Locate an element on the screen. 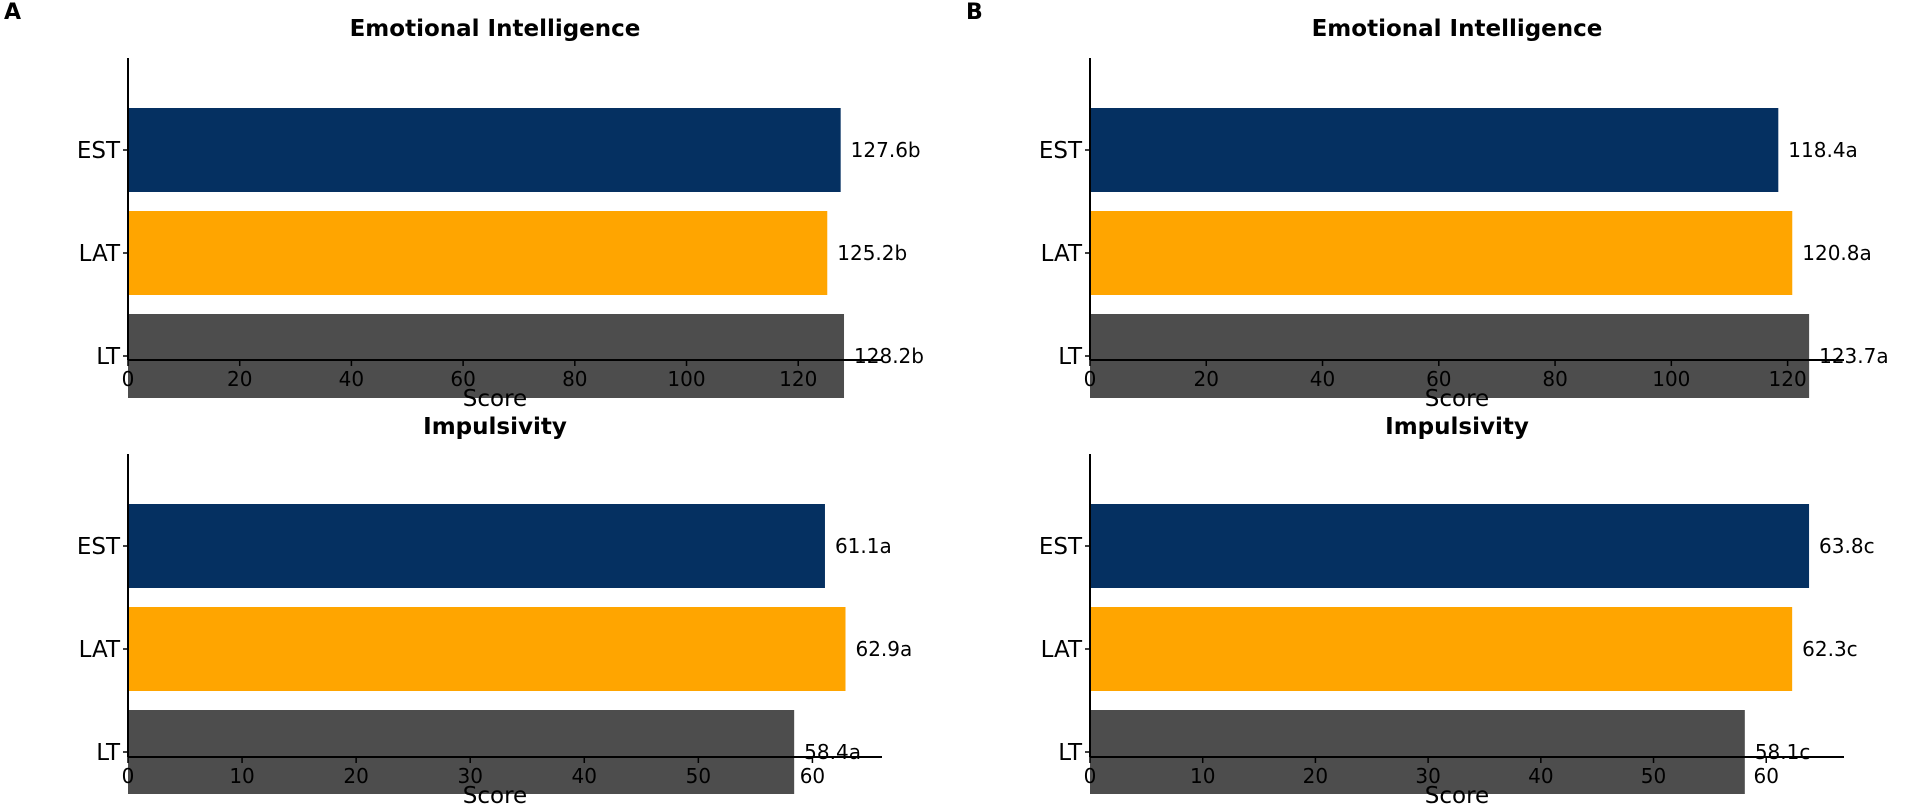 The image size is (1908, 805). data-label: 58.1c is located at coordinates (1783, 752).